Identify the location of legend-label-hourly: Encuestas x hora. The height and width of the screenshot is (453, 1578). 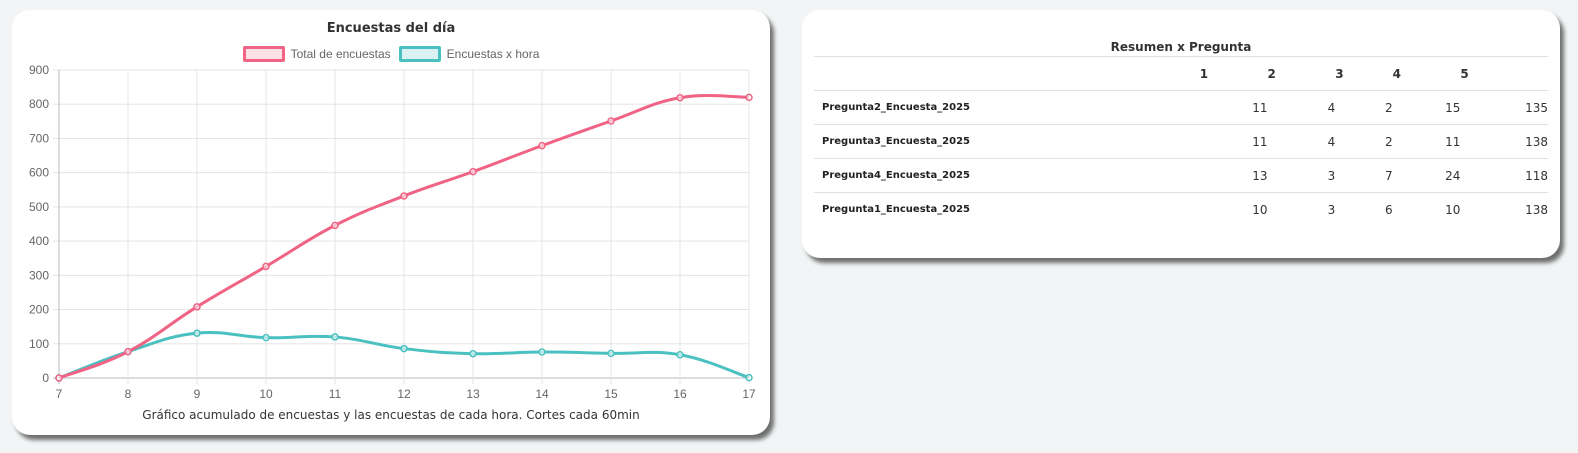
(493, 54).